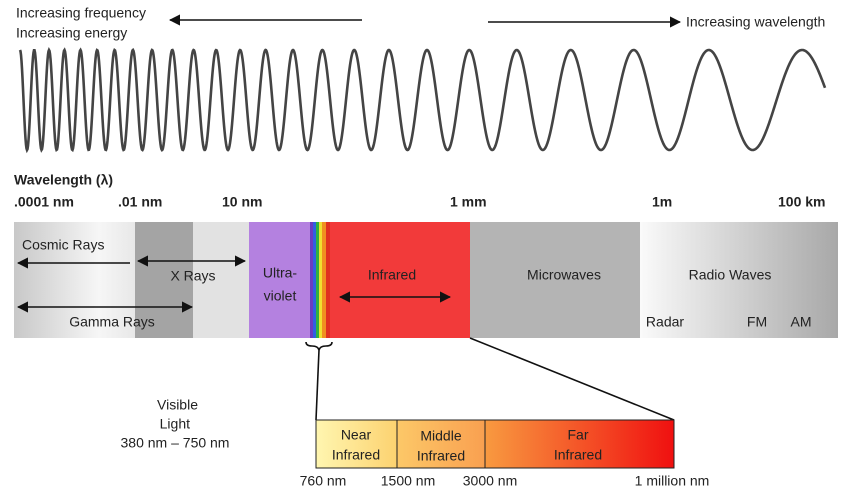 This screenshot has width=850, height=500. What do you see at coordinates (564, 275) in the screenshot?
I see `band-label: Microwaves` at bounding box center [564, 275].